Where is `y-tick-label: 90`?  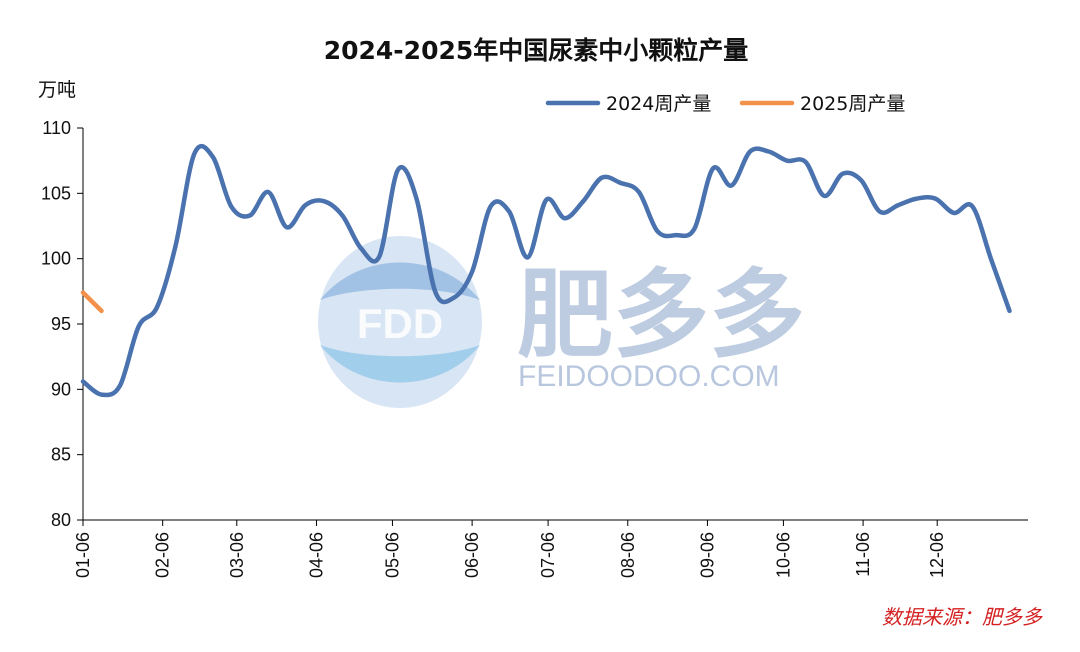 y-tick-label: 90 is located at coordinates (61, 389).